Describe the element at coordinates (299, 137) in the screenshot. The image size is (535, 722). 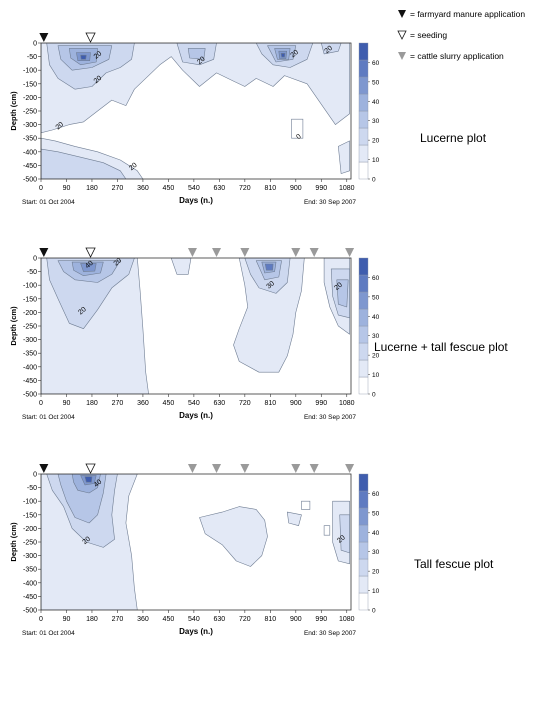
I see `contour-value-label: 0` at that location.